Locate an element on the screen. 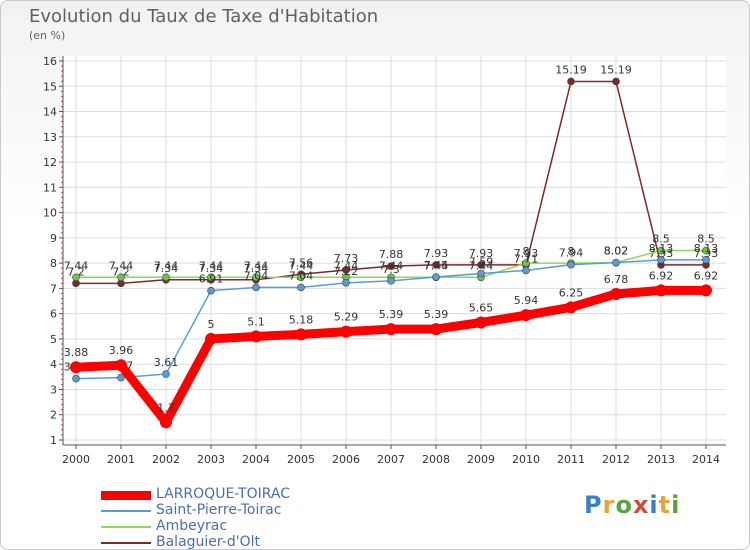 The height and width of the screenshot is (550, 750). y-tick-label: 2 is located at coordinates (53, 415).